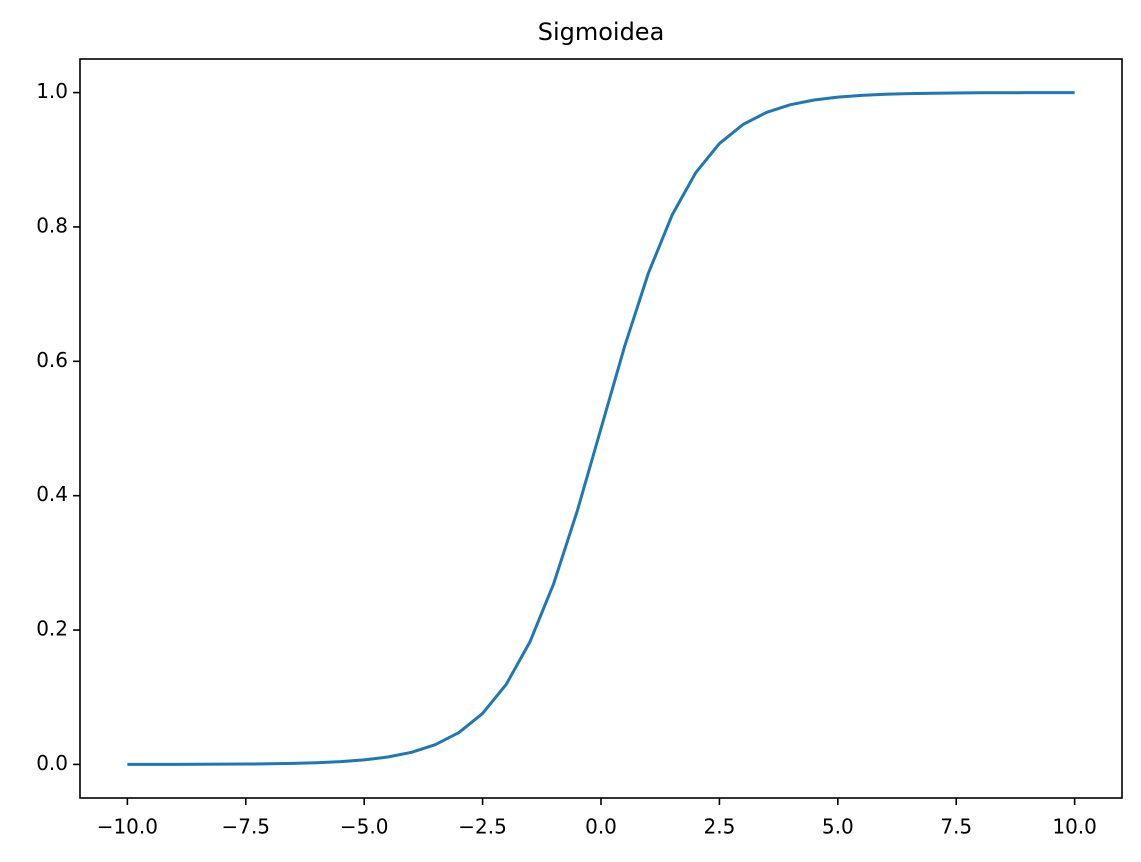 This screenshot has width=1141, height=862. I want to click on x-tick-label: 0.0, so click(601, 827).